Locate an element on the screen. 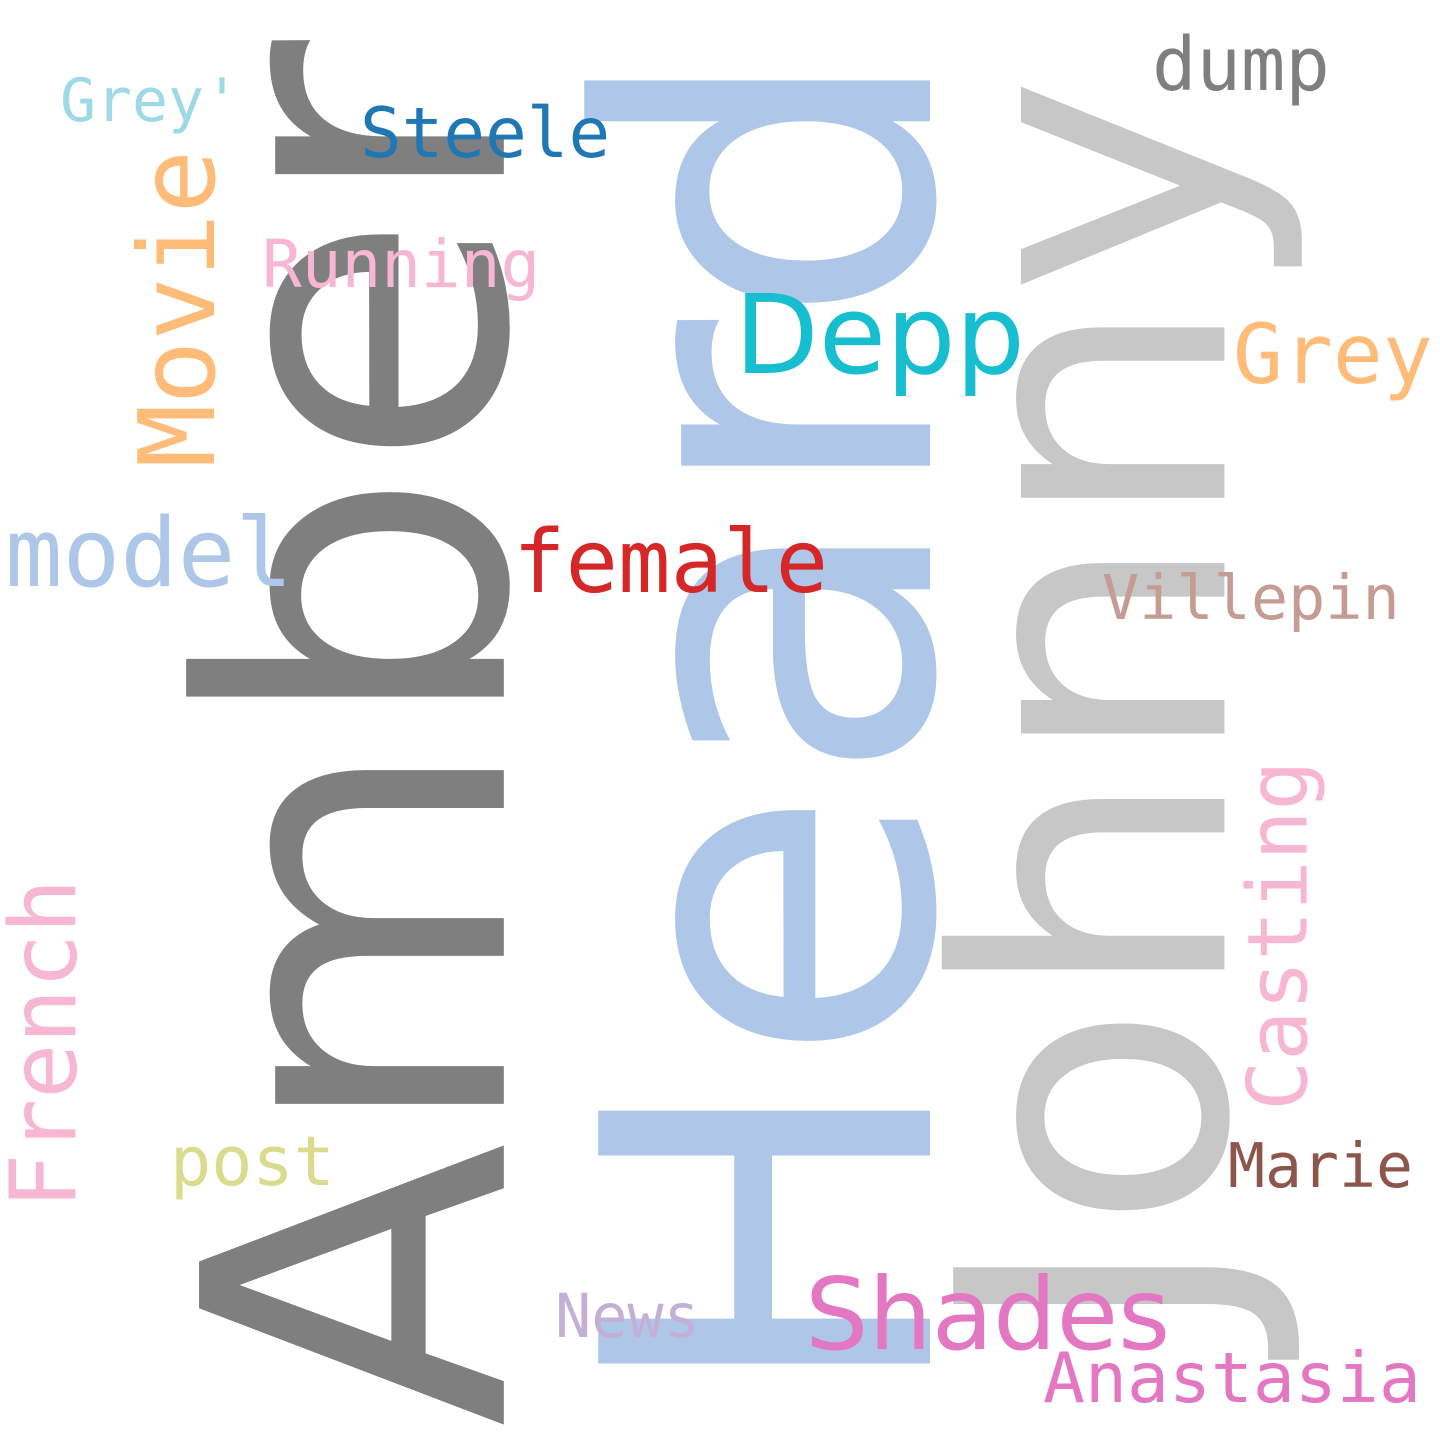 The height and width of the screenshot is (1440, 1440). word-running: Running is located at coordinates (401, 264).